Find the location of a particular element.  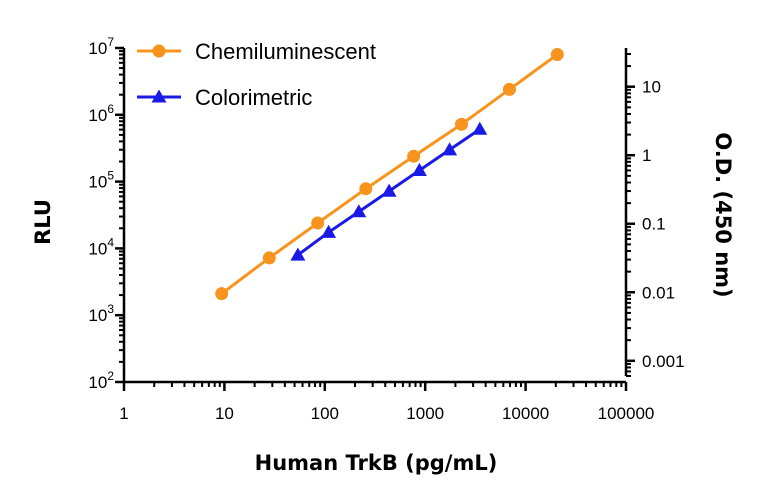

legend-label-chemiluminescent: Chemiluminescent is located at coordinates (285, 51).